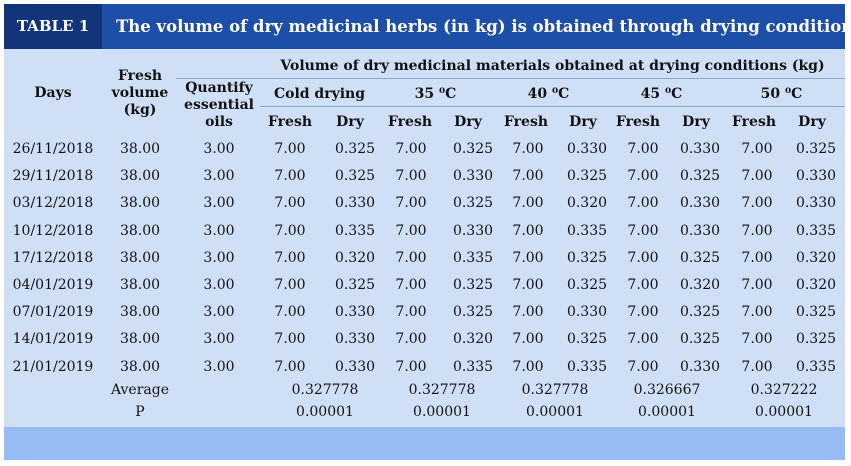 The height and width of the screenshot is (466, 851). Describe the element at coordinates (325, 412) in the screenshot. I see `p-value-cold: 0.00001` at that location.